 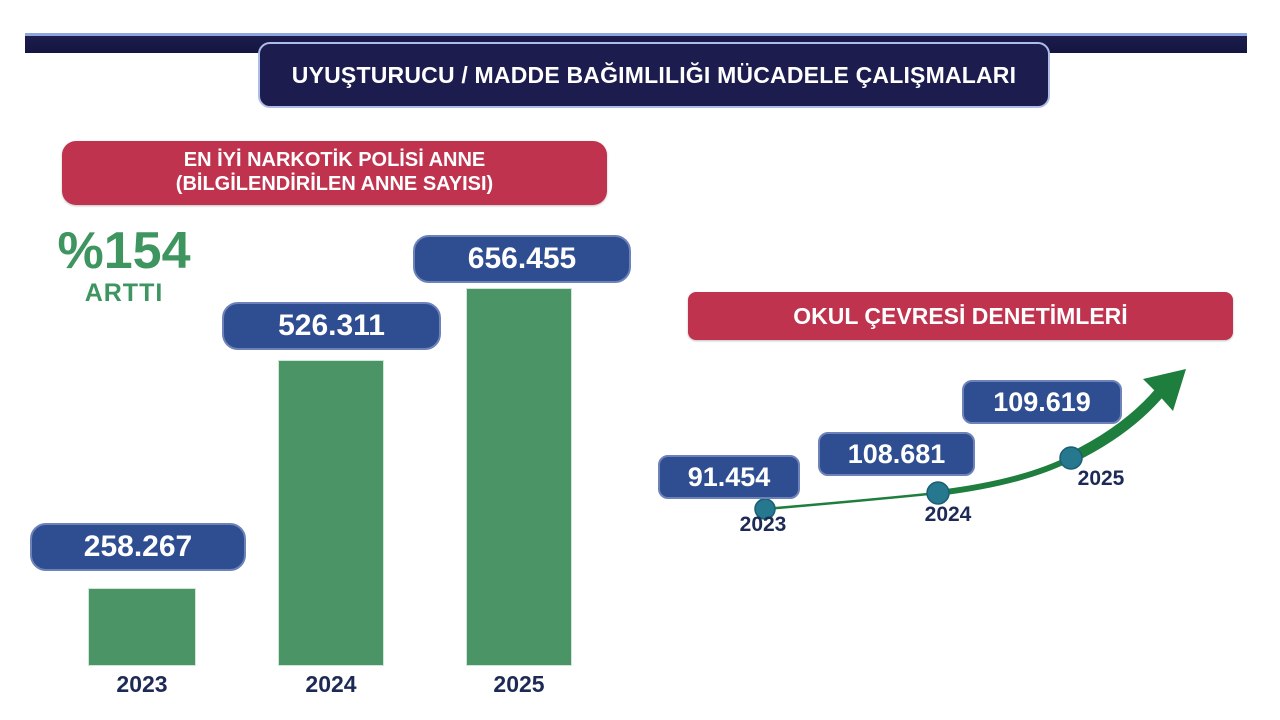 I want to click on increase-word: ARTTI, so click(x=124, y=292).